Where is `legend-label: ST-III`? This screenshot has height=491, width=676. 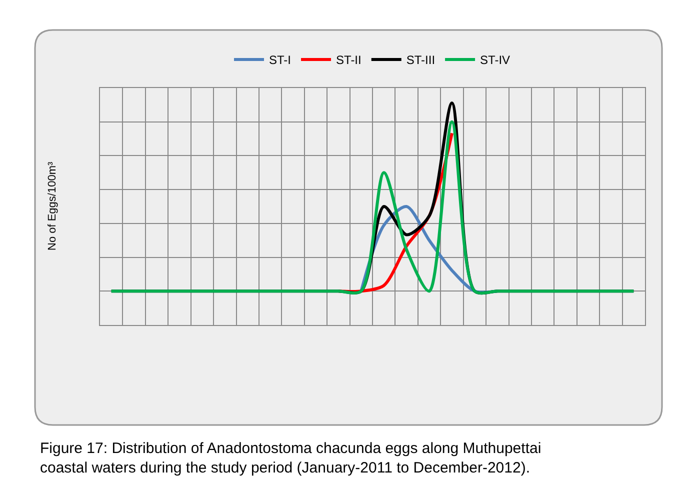 legend-label: ST-III is located at coordinates (421, 60).